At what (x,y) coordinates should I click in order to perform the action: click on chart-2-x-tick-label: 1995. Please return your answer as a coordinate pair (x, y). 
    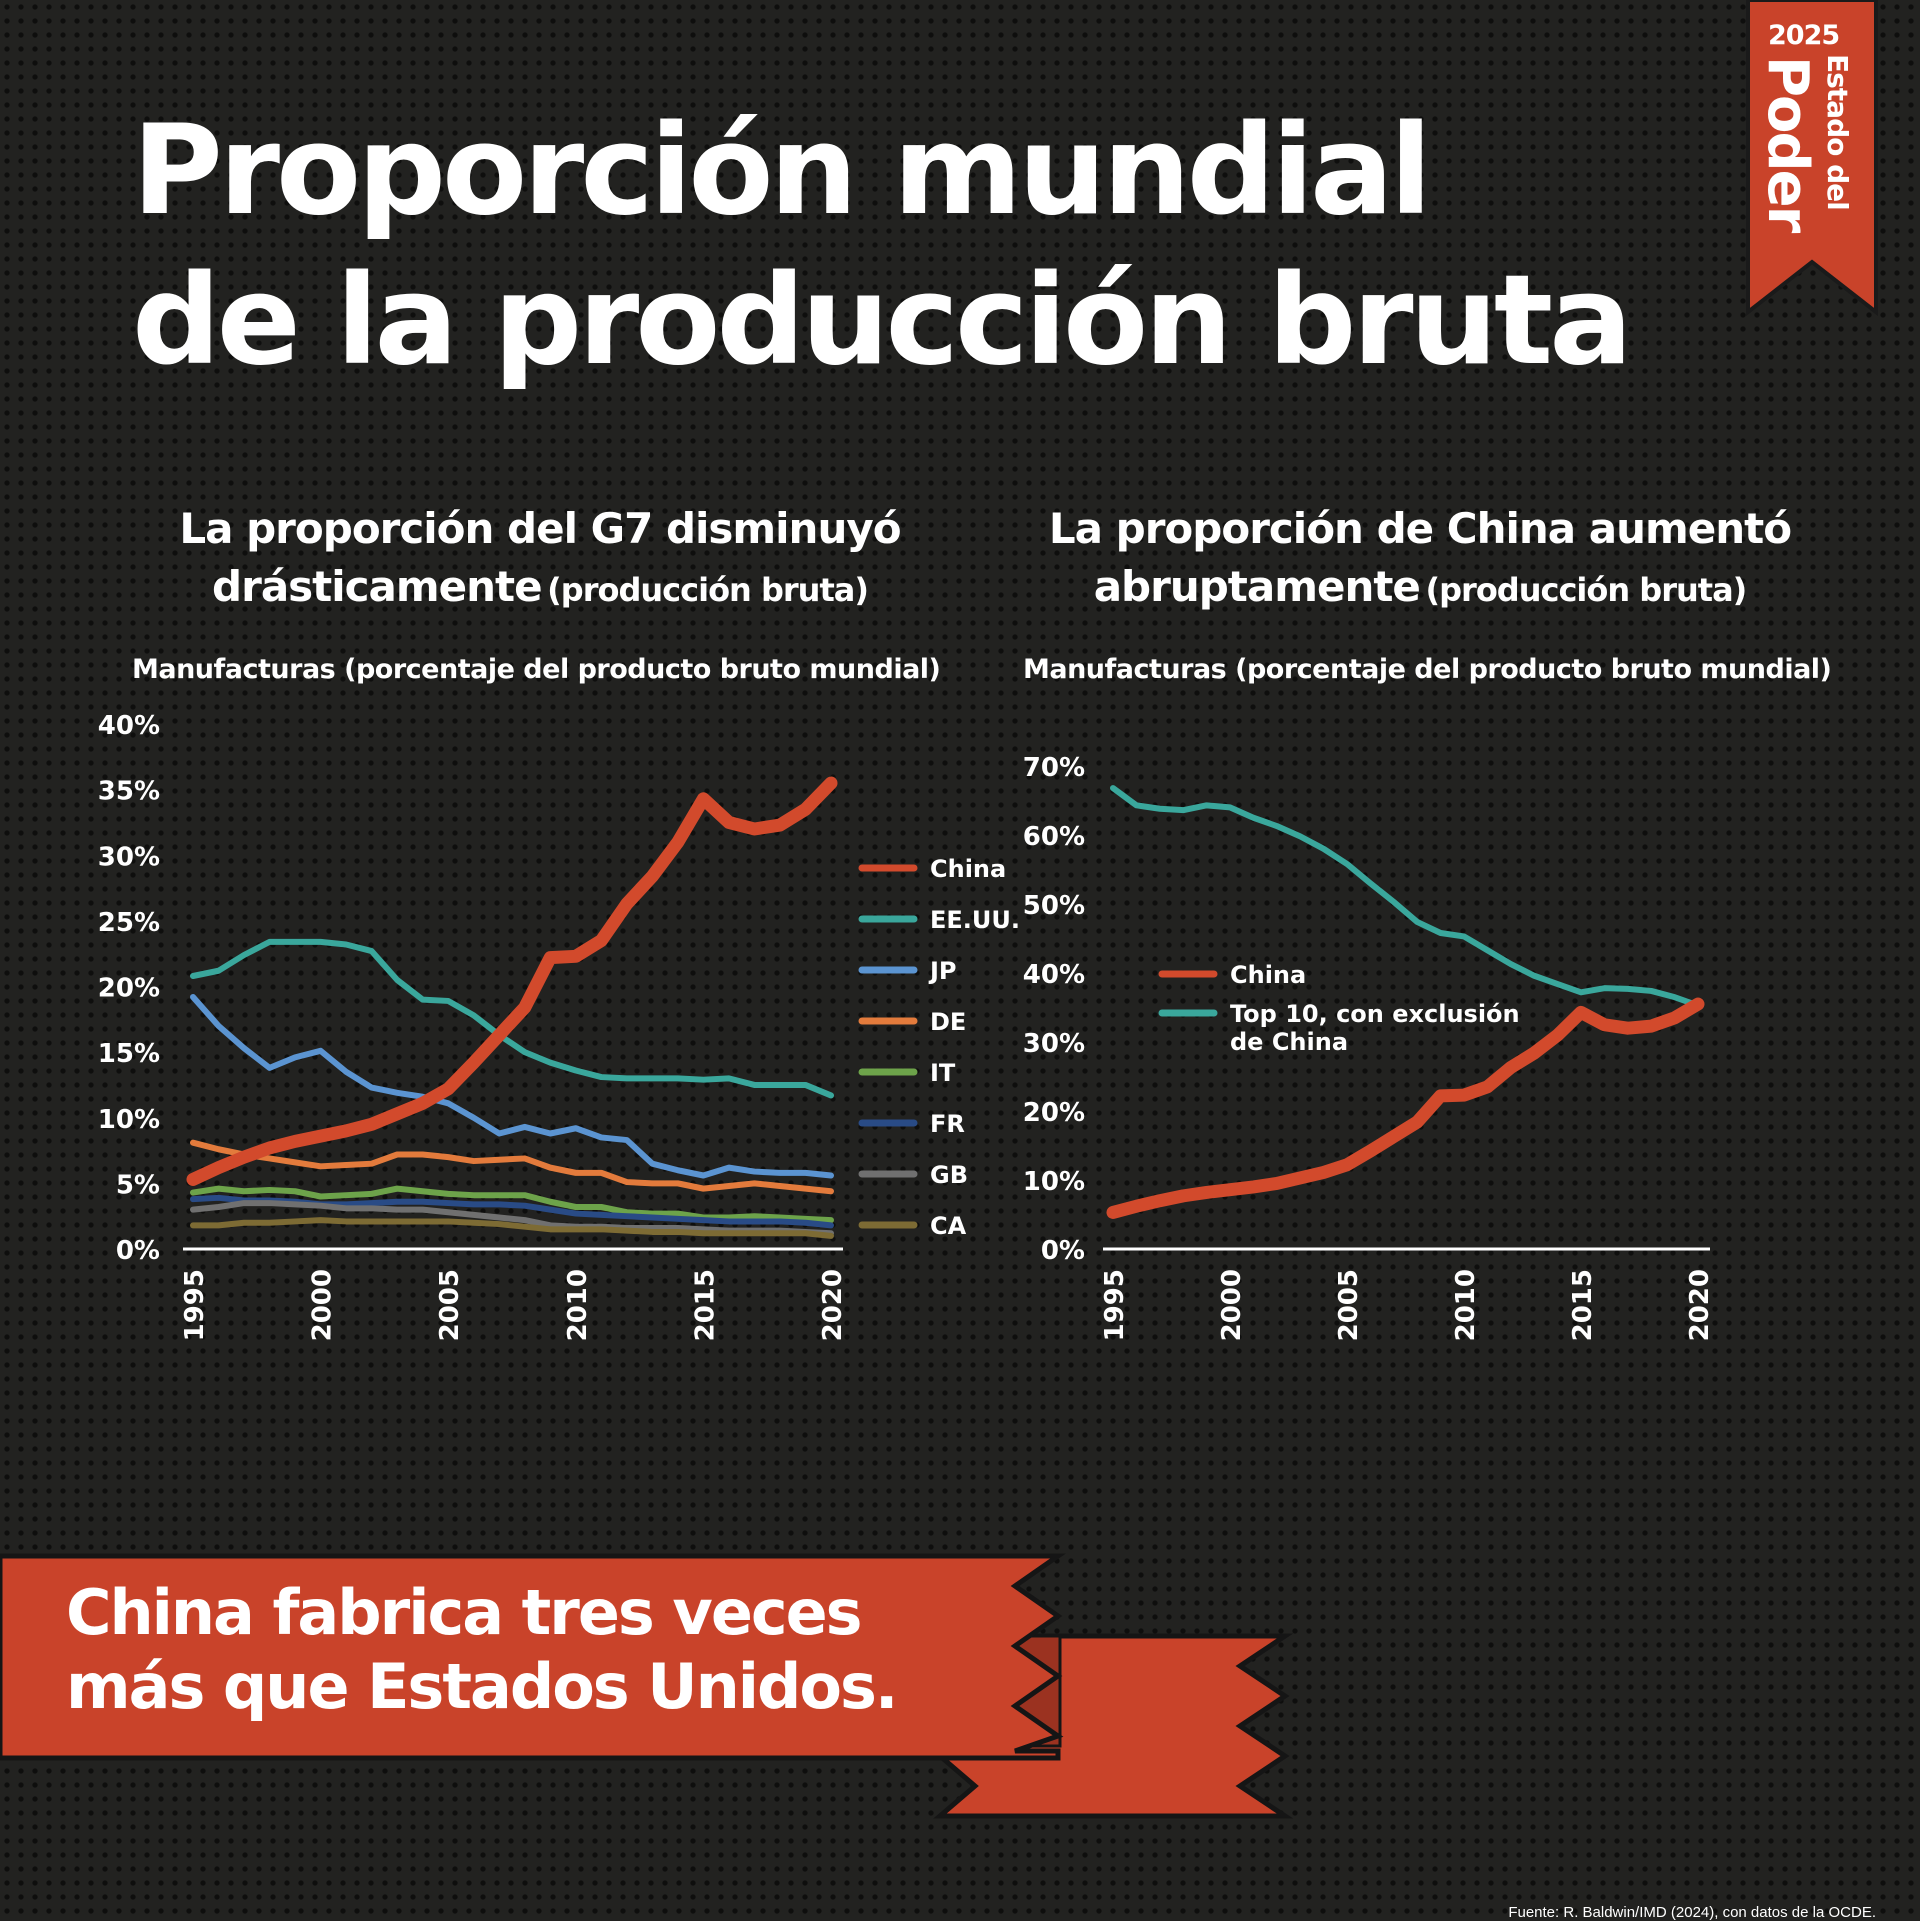
    Looking at the image, I should click on (1115, 1305).